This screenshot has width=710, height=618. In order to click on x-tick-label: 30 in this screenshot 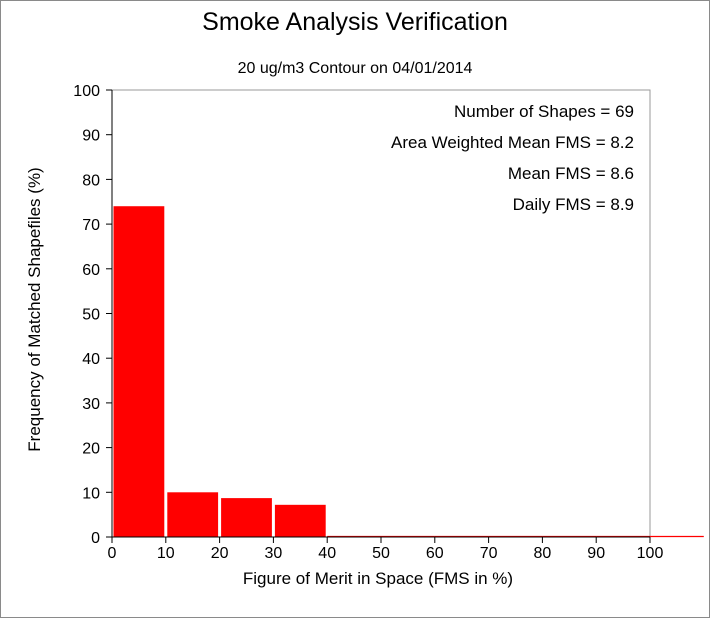, I will do `click(274, 553)`.